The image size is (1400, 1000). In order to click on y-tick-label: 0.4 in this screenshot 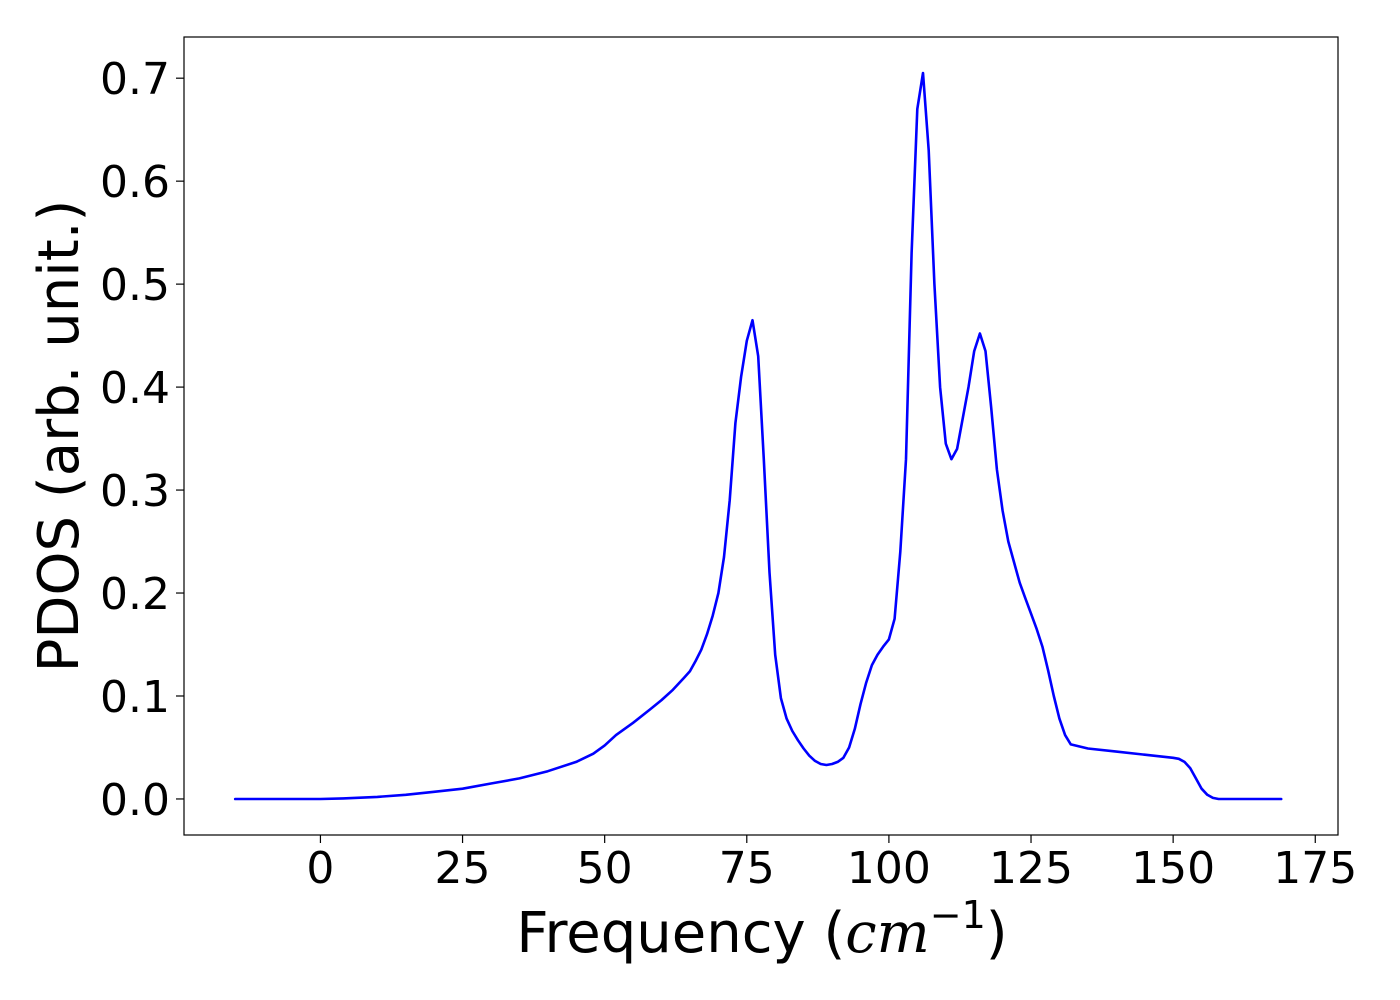, I will do `click(135, 388)`.